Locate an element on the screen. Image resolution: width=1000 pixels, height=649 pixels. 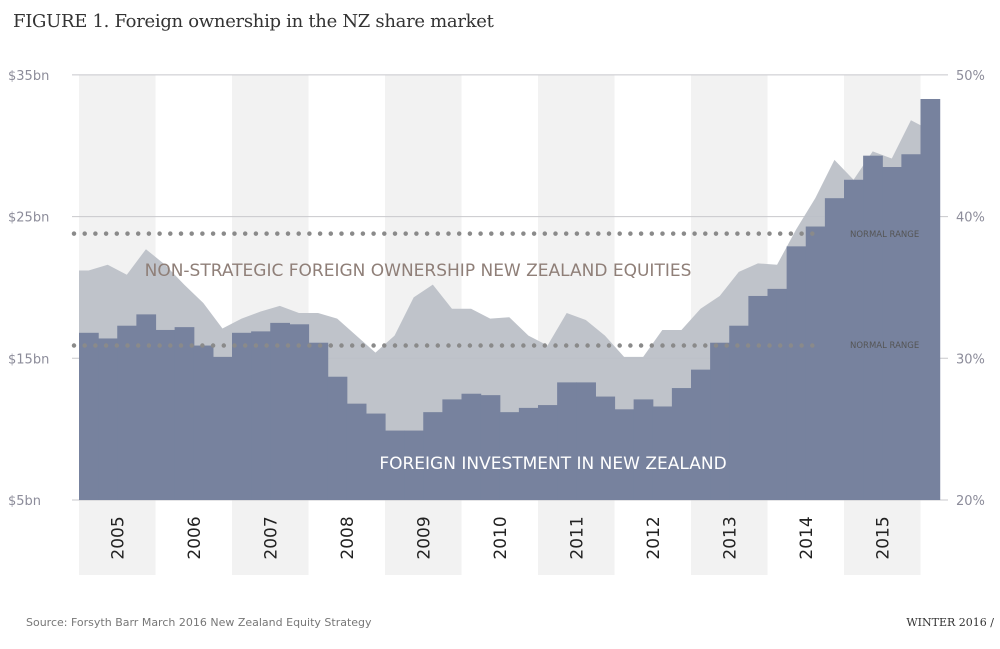
year-label: 2005 is located at coordinates (118, 537).